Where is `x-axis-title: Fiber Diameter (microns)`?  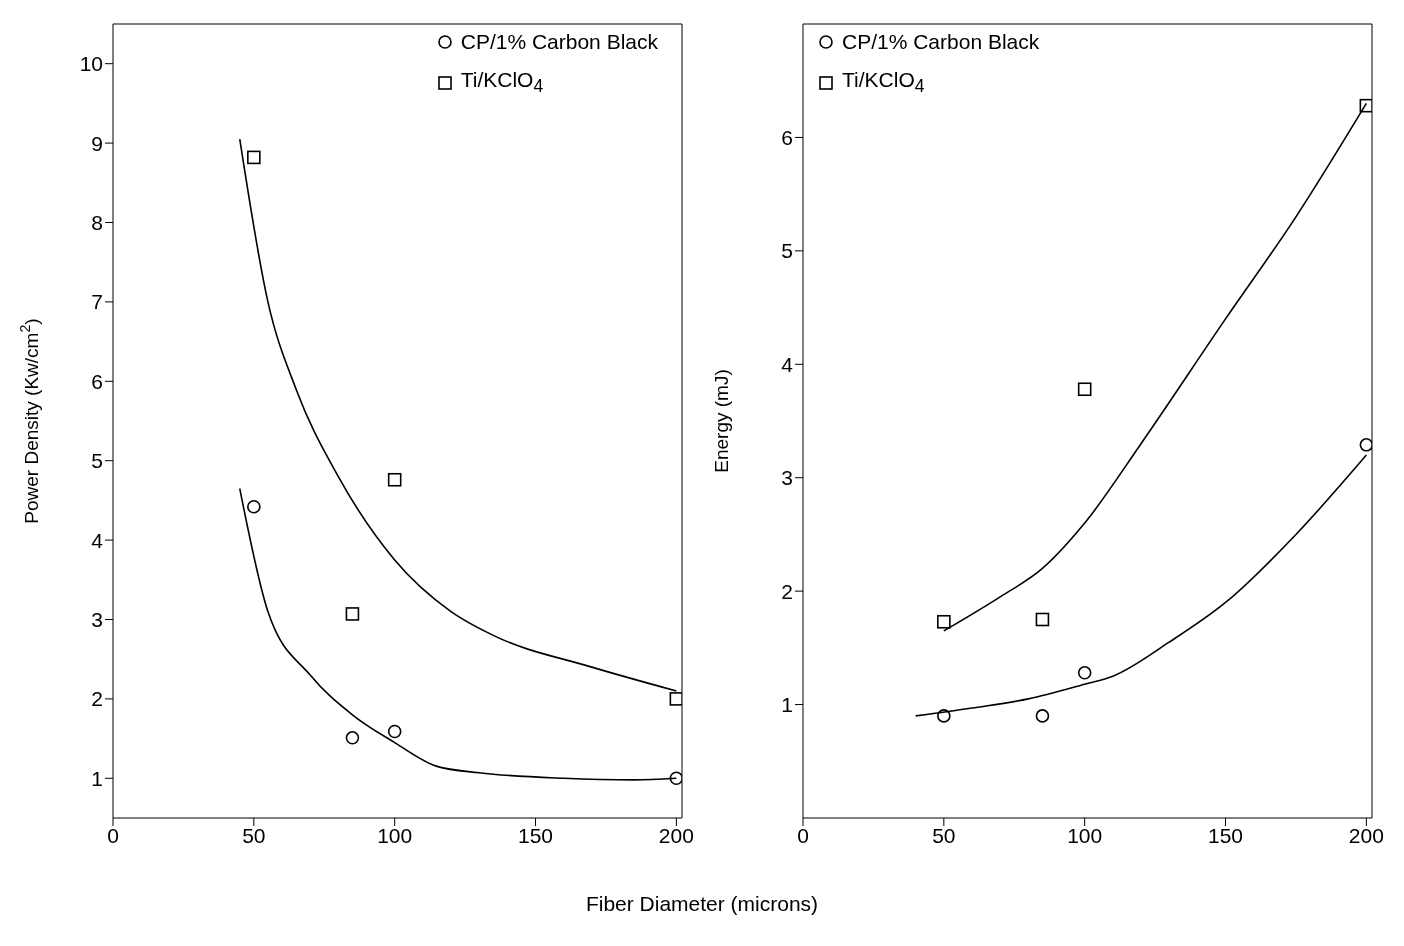 x-axis-title: Fiber Diameter (microns) is located at coordinates (702, 904).